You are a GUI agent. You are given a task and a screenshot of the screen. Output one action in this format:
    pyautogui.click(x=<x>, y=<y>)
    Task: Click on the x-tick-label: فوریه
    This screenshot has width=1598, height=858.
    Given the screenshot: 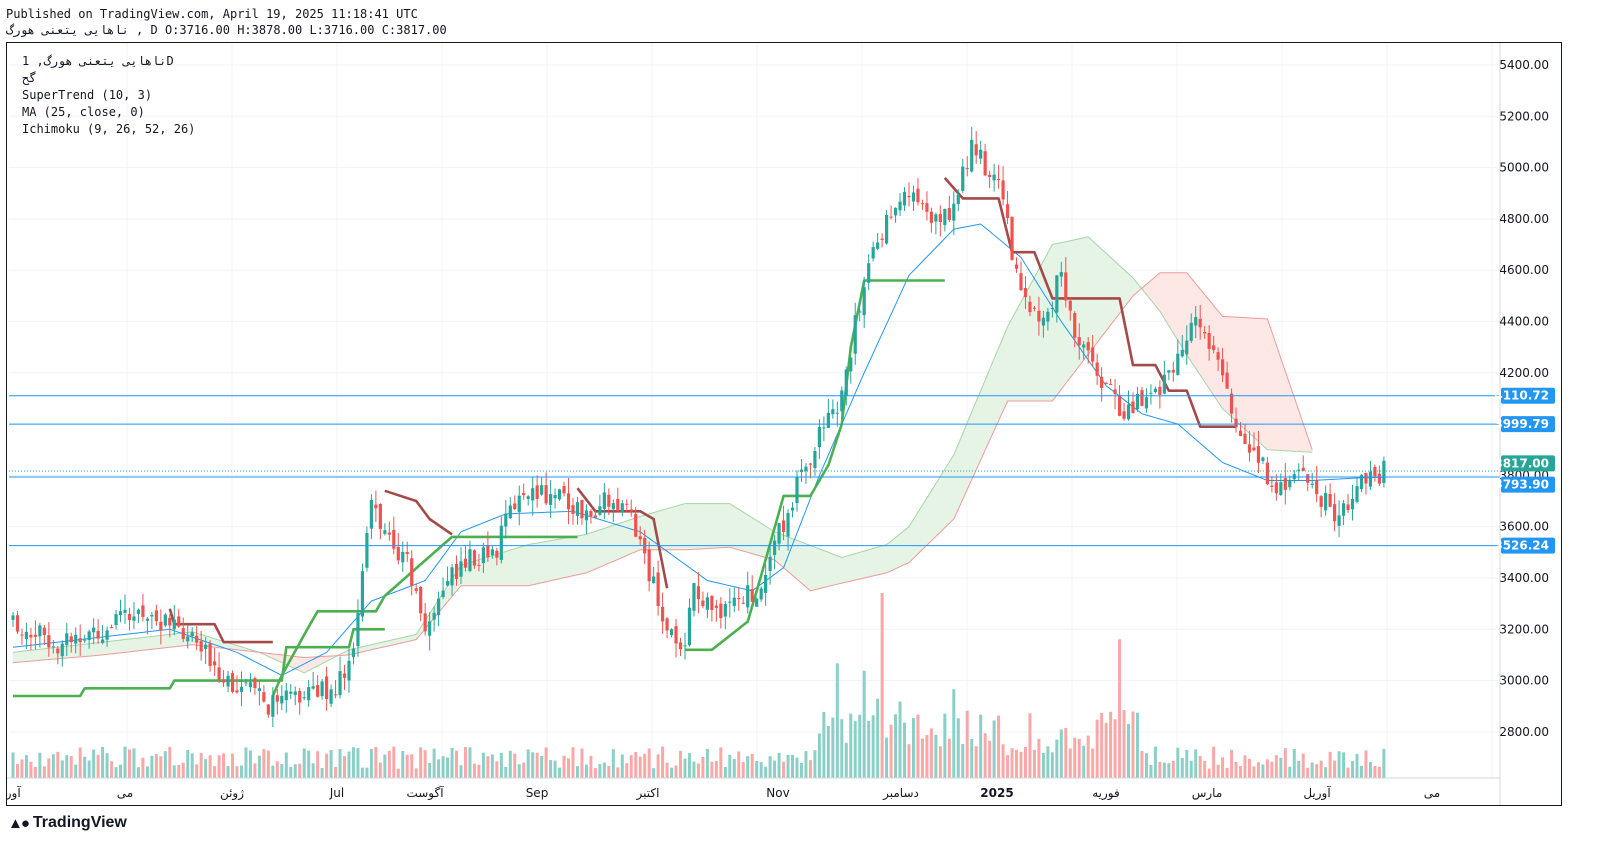 What is the action you would take?
    pyautogui.click(x=1106, y=793)
    